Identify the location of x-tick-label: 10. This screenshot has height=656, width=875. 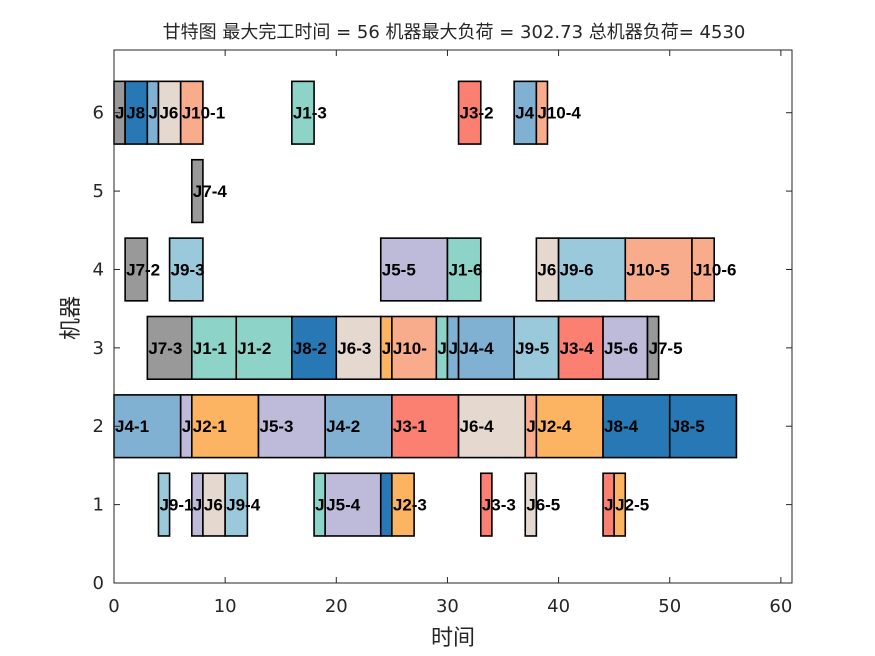
(225, 606).